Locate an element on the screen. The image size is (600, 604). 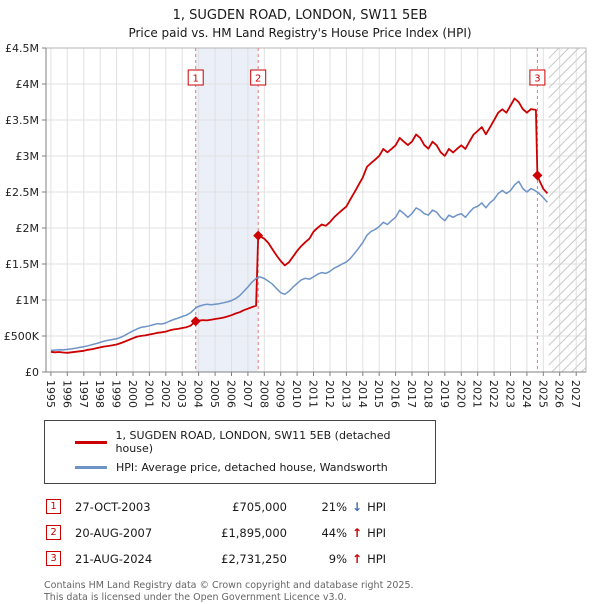
svg-text: 2007 is located at coordinates (247, 394).